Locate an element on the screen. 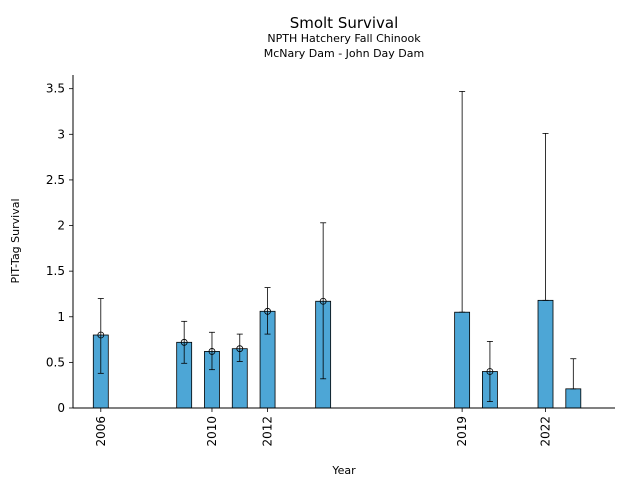  y-tick-label: 1 is located at coordinates (61, 317).